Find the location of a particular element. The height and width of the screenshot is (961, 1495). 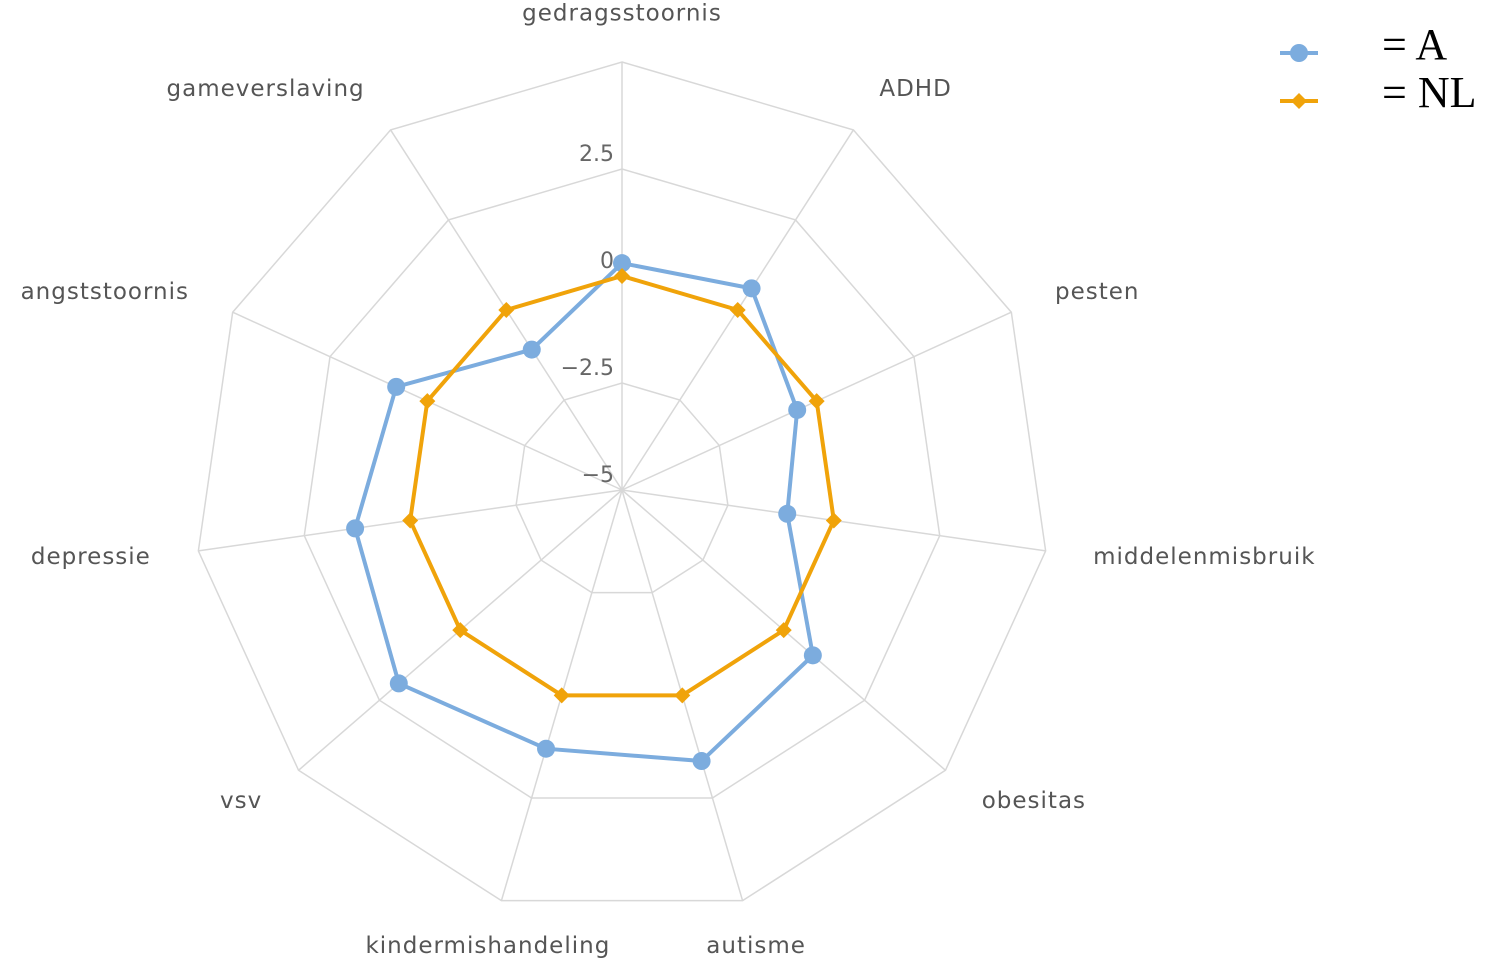

axis-label: obesitas is located at coordinates (1034, 801).